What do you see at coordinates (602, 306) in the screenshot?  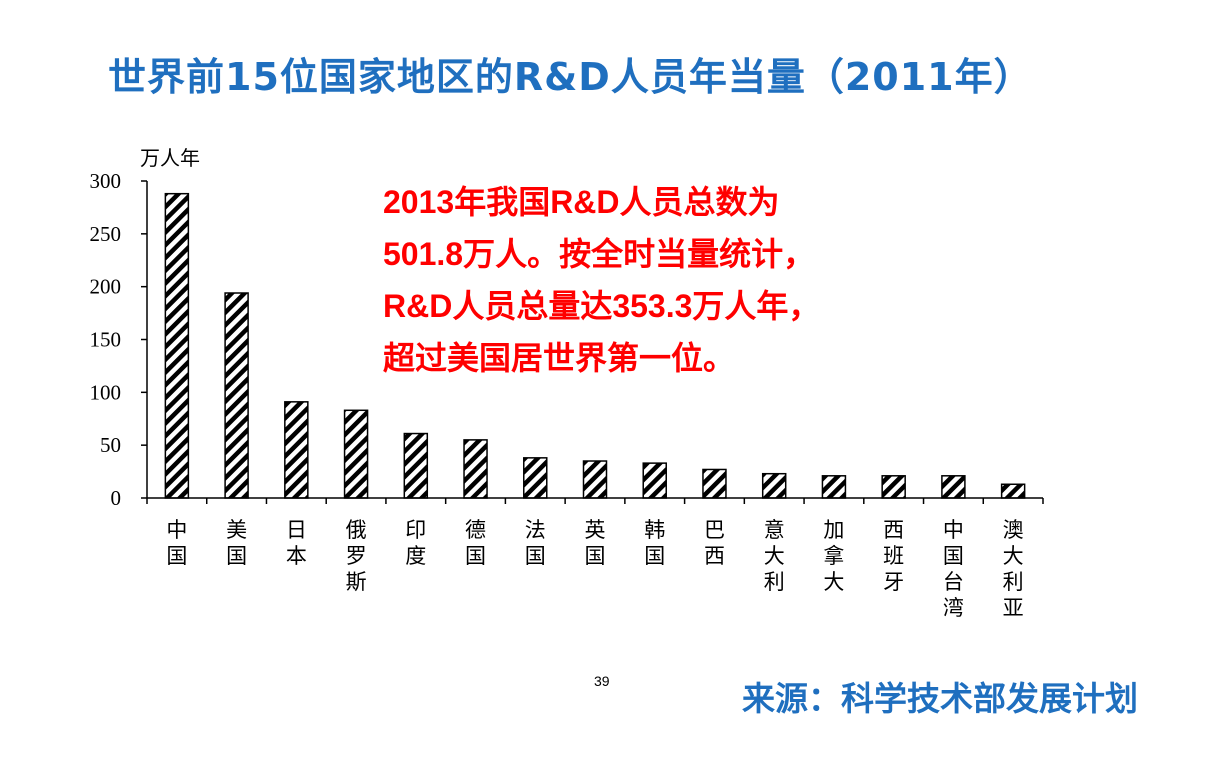 I see `annotation-line: R&D人员总量达353.3万人年，` at bounding box center [602, 306].